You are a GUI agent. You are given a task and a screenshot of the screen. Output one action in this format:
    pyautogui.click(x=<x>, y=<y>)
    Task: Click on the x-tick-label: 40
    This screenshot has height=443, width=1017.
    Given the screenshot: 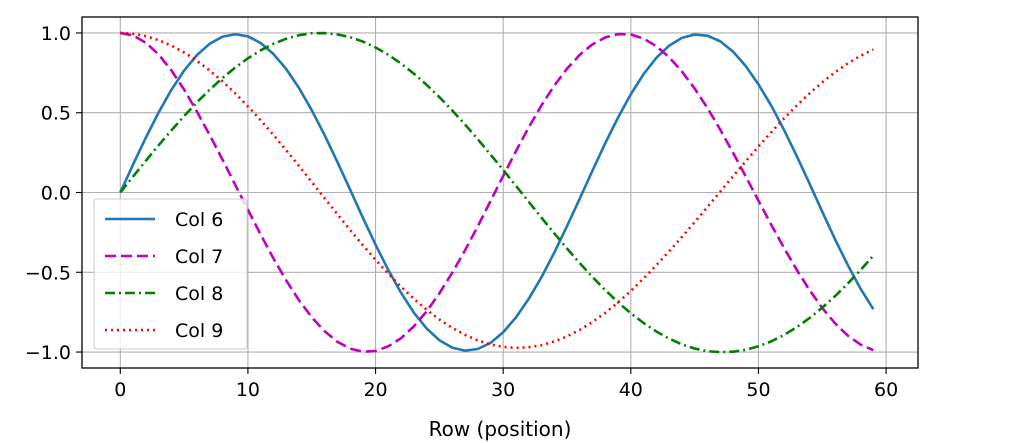 What is the action you would take?
    pyautogui.click(x=631, y=390)
    